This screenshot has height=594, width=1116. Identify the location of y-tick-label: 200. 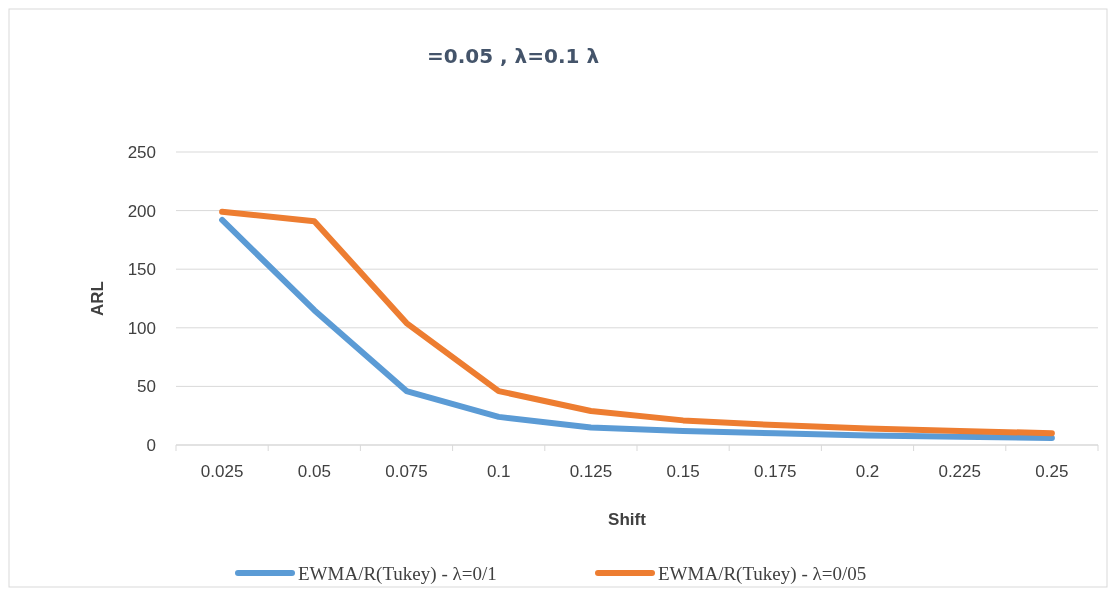
(141, 211).